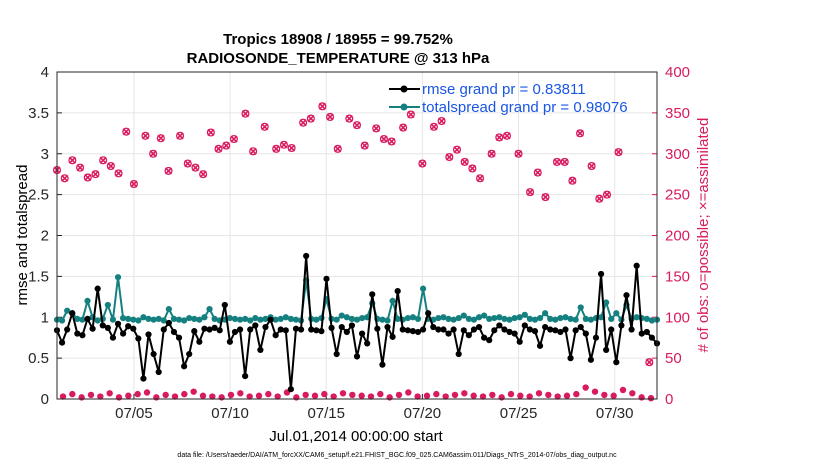  Describe the element at coordinates (230, 413) in the screenshot. I see `x-tick-label: 07/10` at that location.